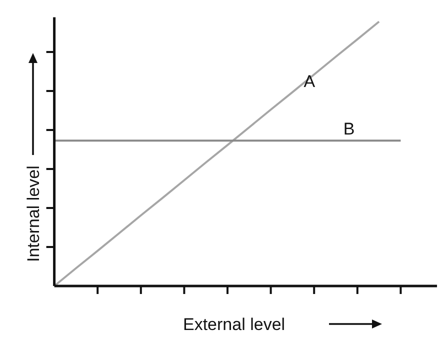 This screenshot has width=447, height=340. What do you see at coordinates (349, 129) in the screenshot?
I see `series-label: B` at bounding box center [349, 129].